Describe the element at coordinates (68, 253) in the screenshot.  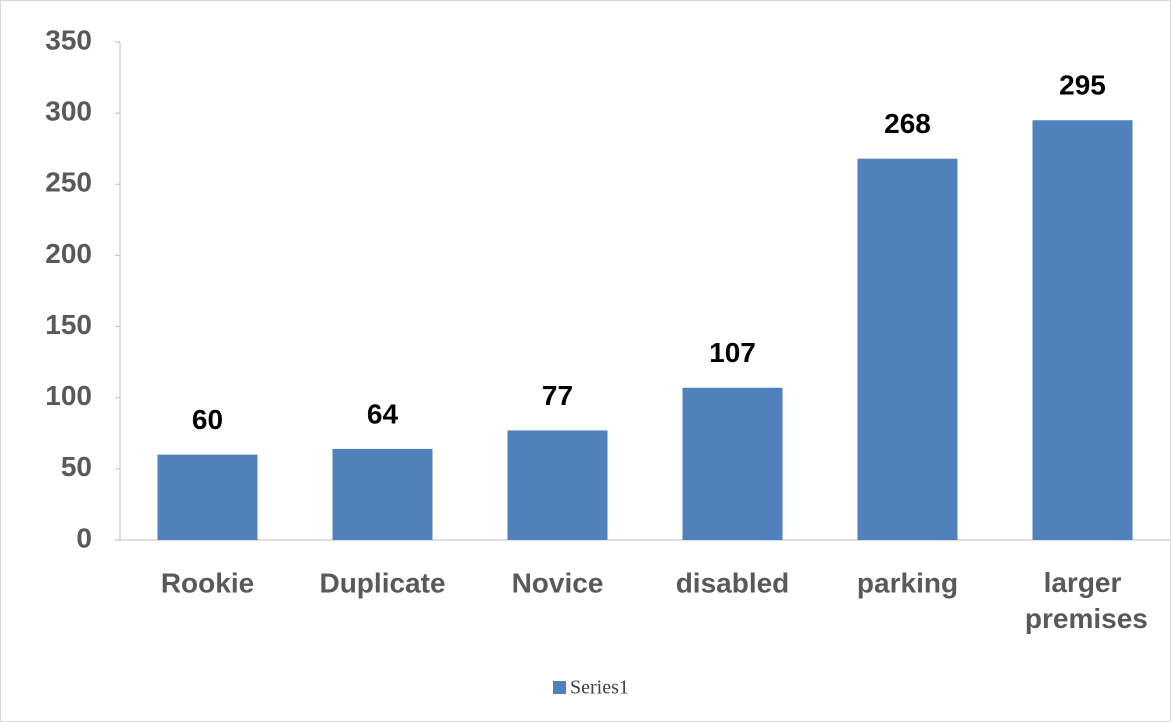
I see `y-tick-label: 200` at that location.